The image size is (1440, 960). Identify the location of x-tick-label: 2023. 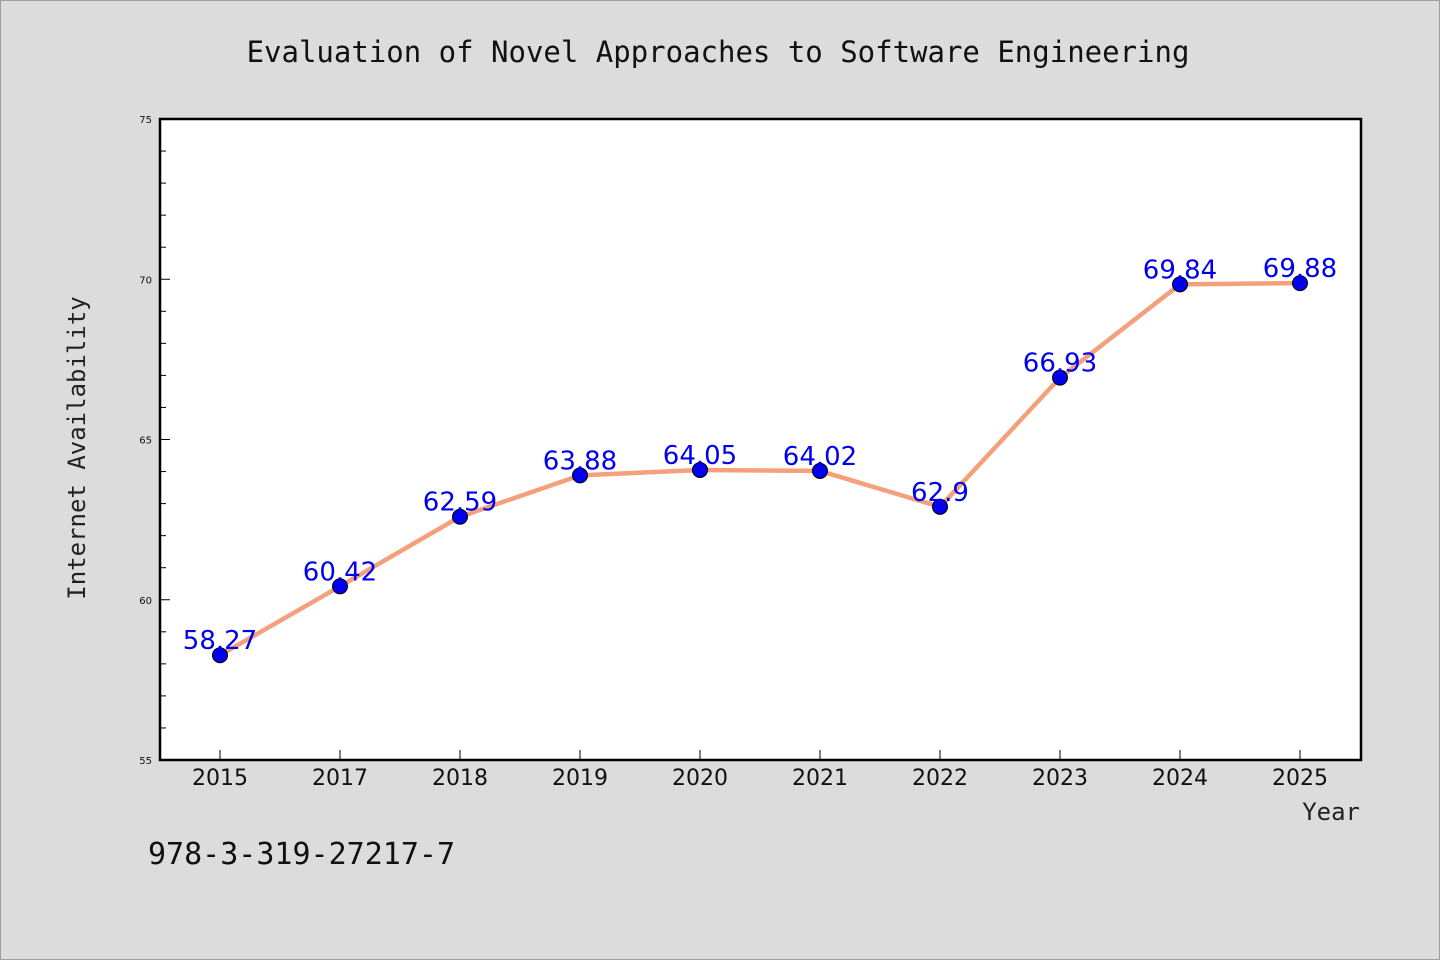
(1060, 778).